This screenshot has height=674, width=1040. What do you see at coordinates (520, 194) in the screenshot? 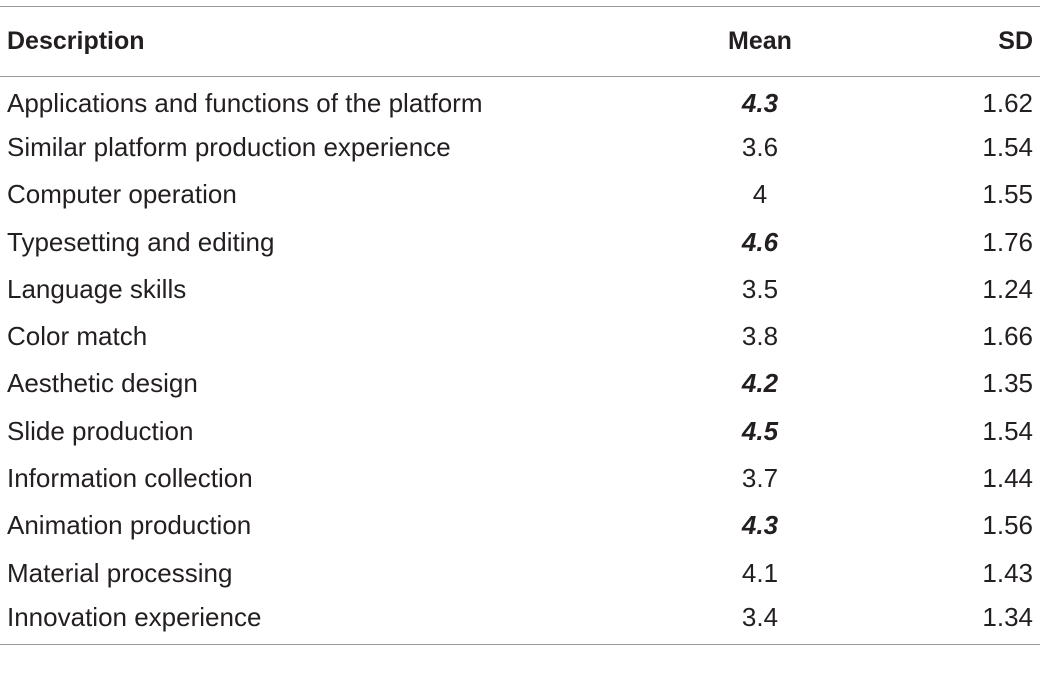
I see `table-row: Computer operation 4 1.55` at bounding box center [520, 194].